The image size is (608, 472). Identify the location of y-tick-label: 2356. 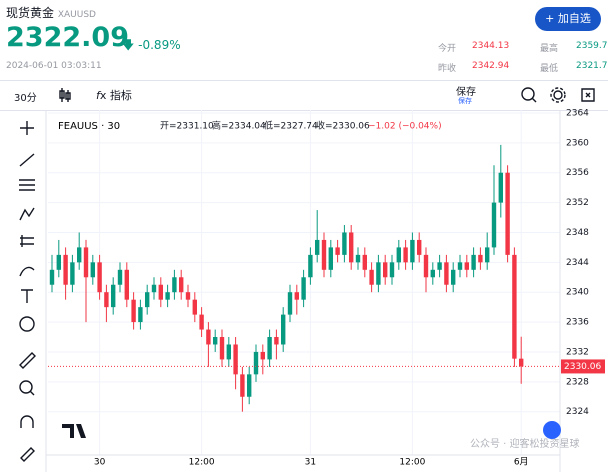
(577, 173).